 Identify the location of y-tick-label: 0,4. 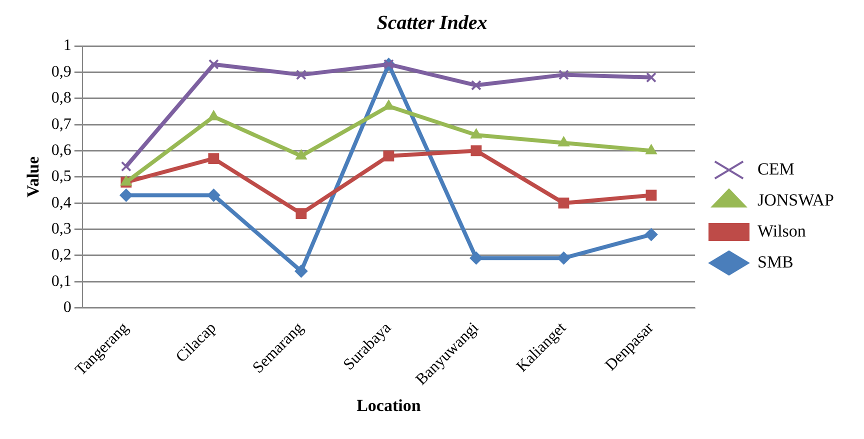
(61, 203).